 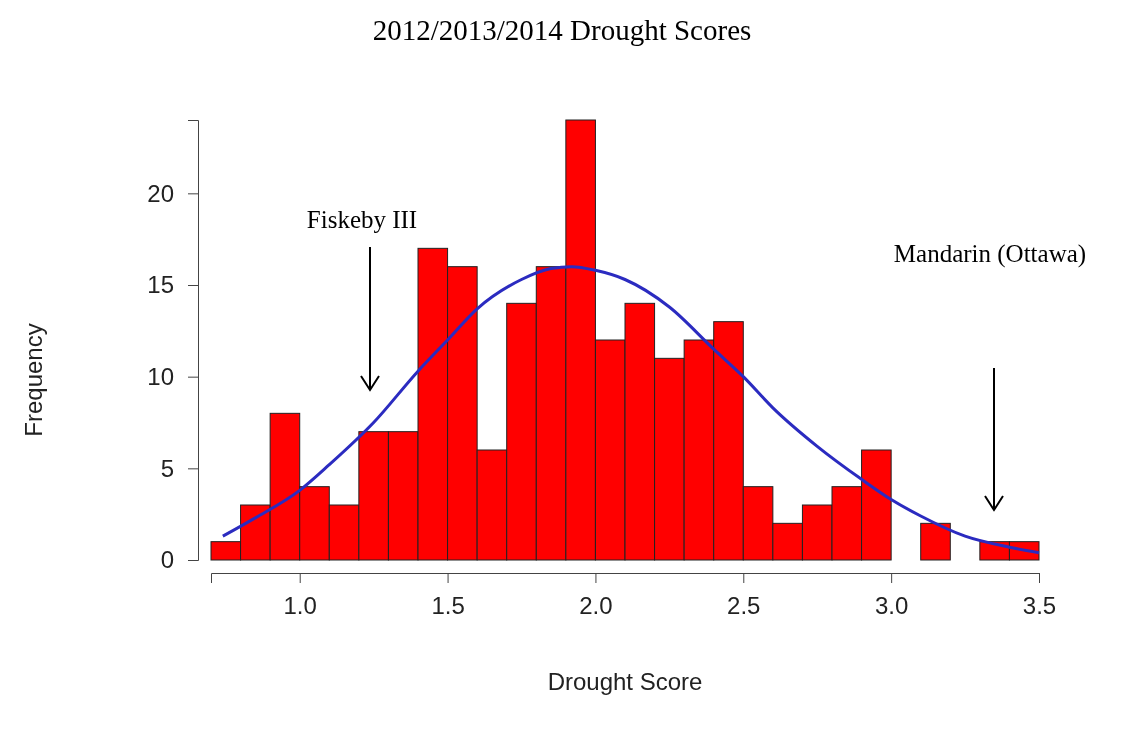 I want to click on y-tick-label: 10, so click(x=160, y=376).